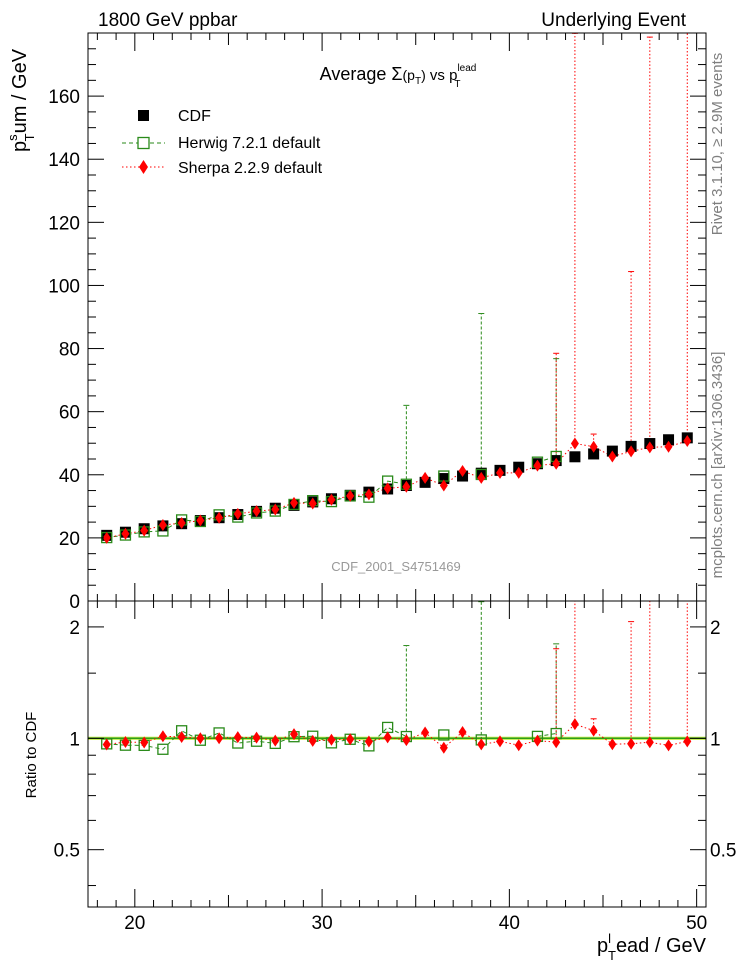  What do you see at coordinates (398, 76) in the screenshot?
I see `chart-title: Average Σ(pT) vs plead T` at bounding box center [398, 76].